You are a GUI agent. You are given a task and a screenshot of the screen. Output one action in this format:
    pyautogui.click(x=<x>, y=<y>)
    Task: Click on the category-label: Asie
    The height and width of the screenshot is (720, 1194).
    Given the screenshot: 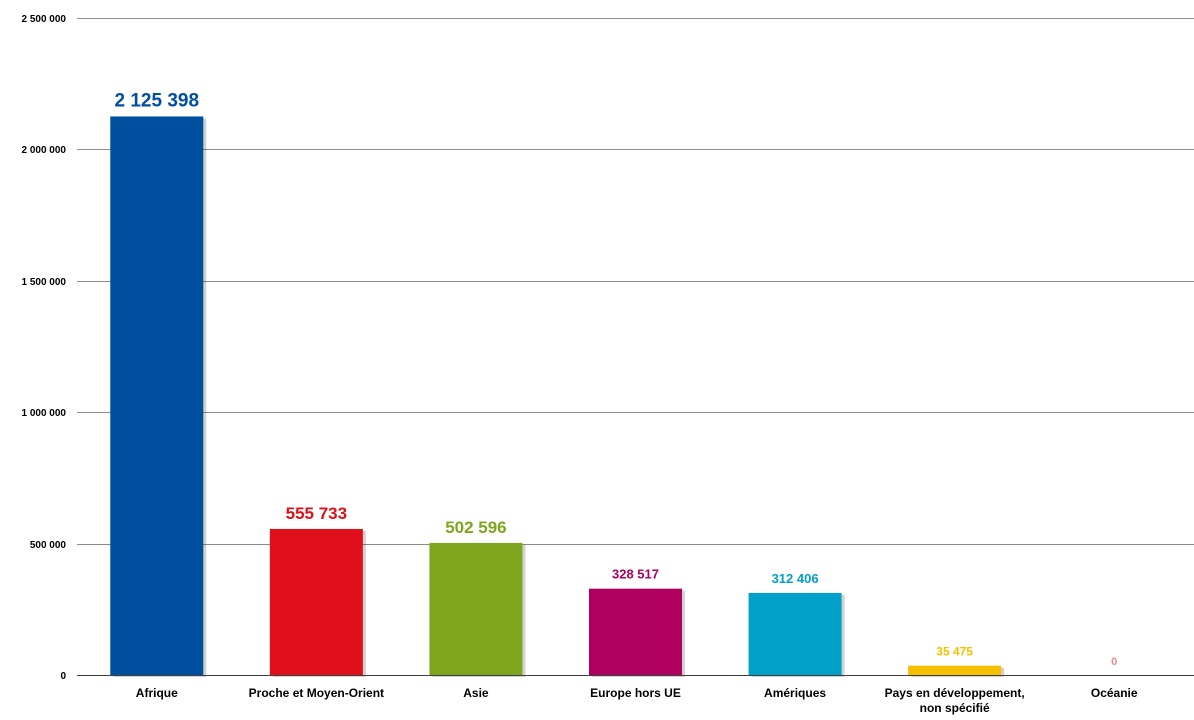 What is the action you would take?
    pyautogui.click(x=476, y=693)
    